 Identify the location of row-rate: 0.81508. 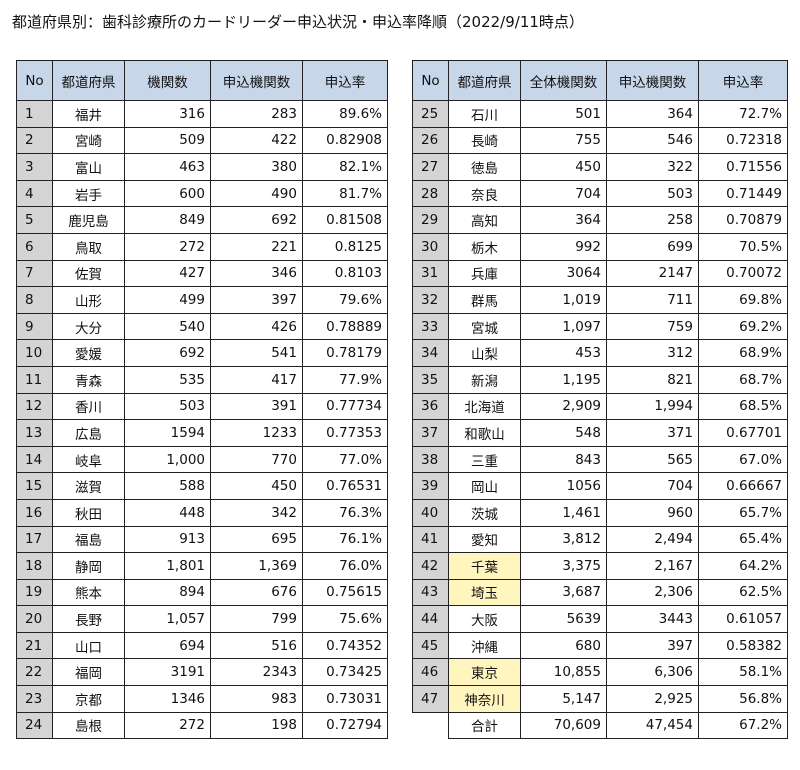
(345, 220).